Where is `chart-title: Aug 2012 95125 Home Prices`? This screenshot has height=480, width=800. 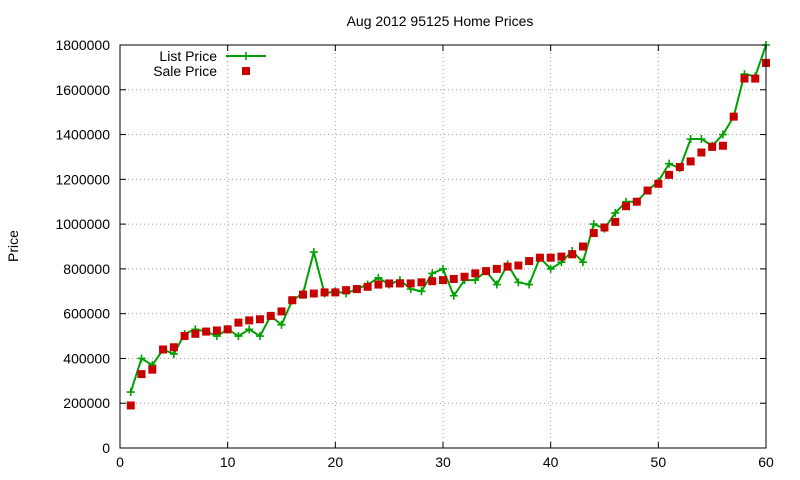 chart-title: Aug 2012 95125 Home Prices is located at coordinates (440, 21).